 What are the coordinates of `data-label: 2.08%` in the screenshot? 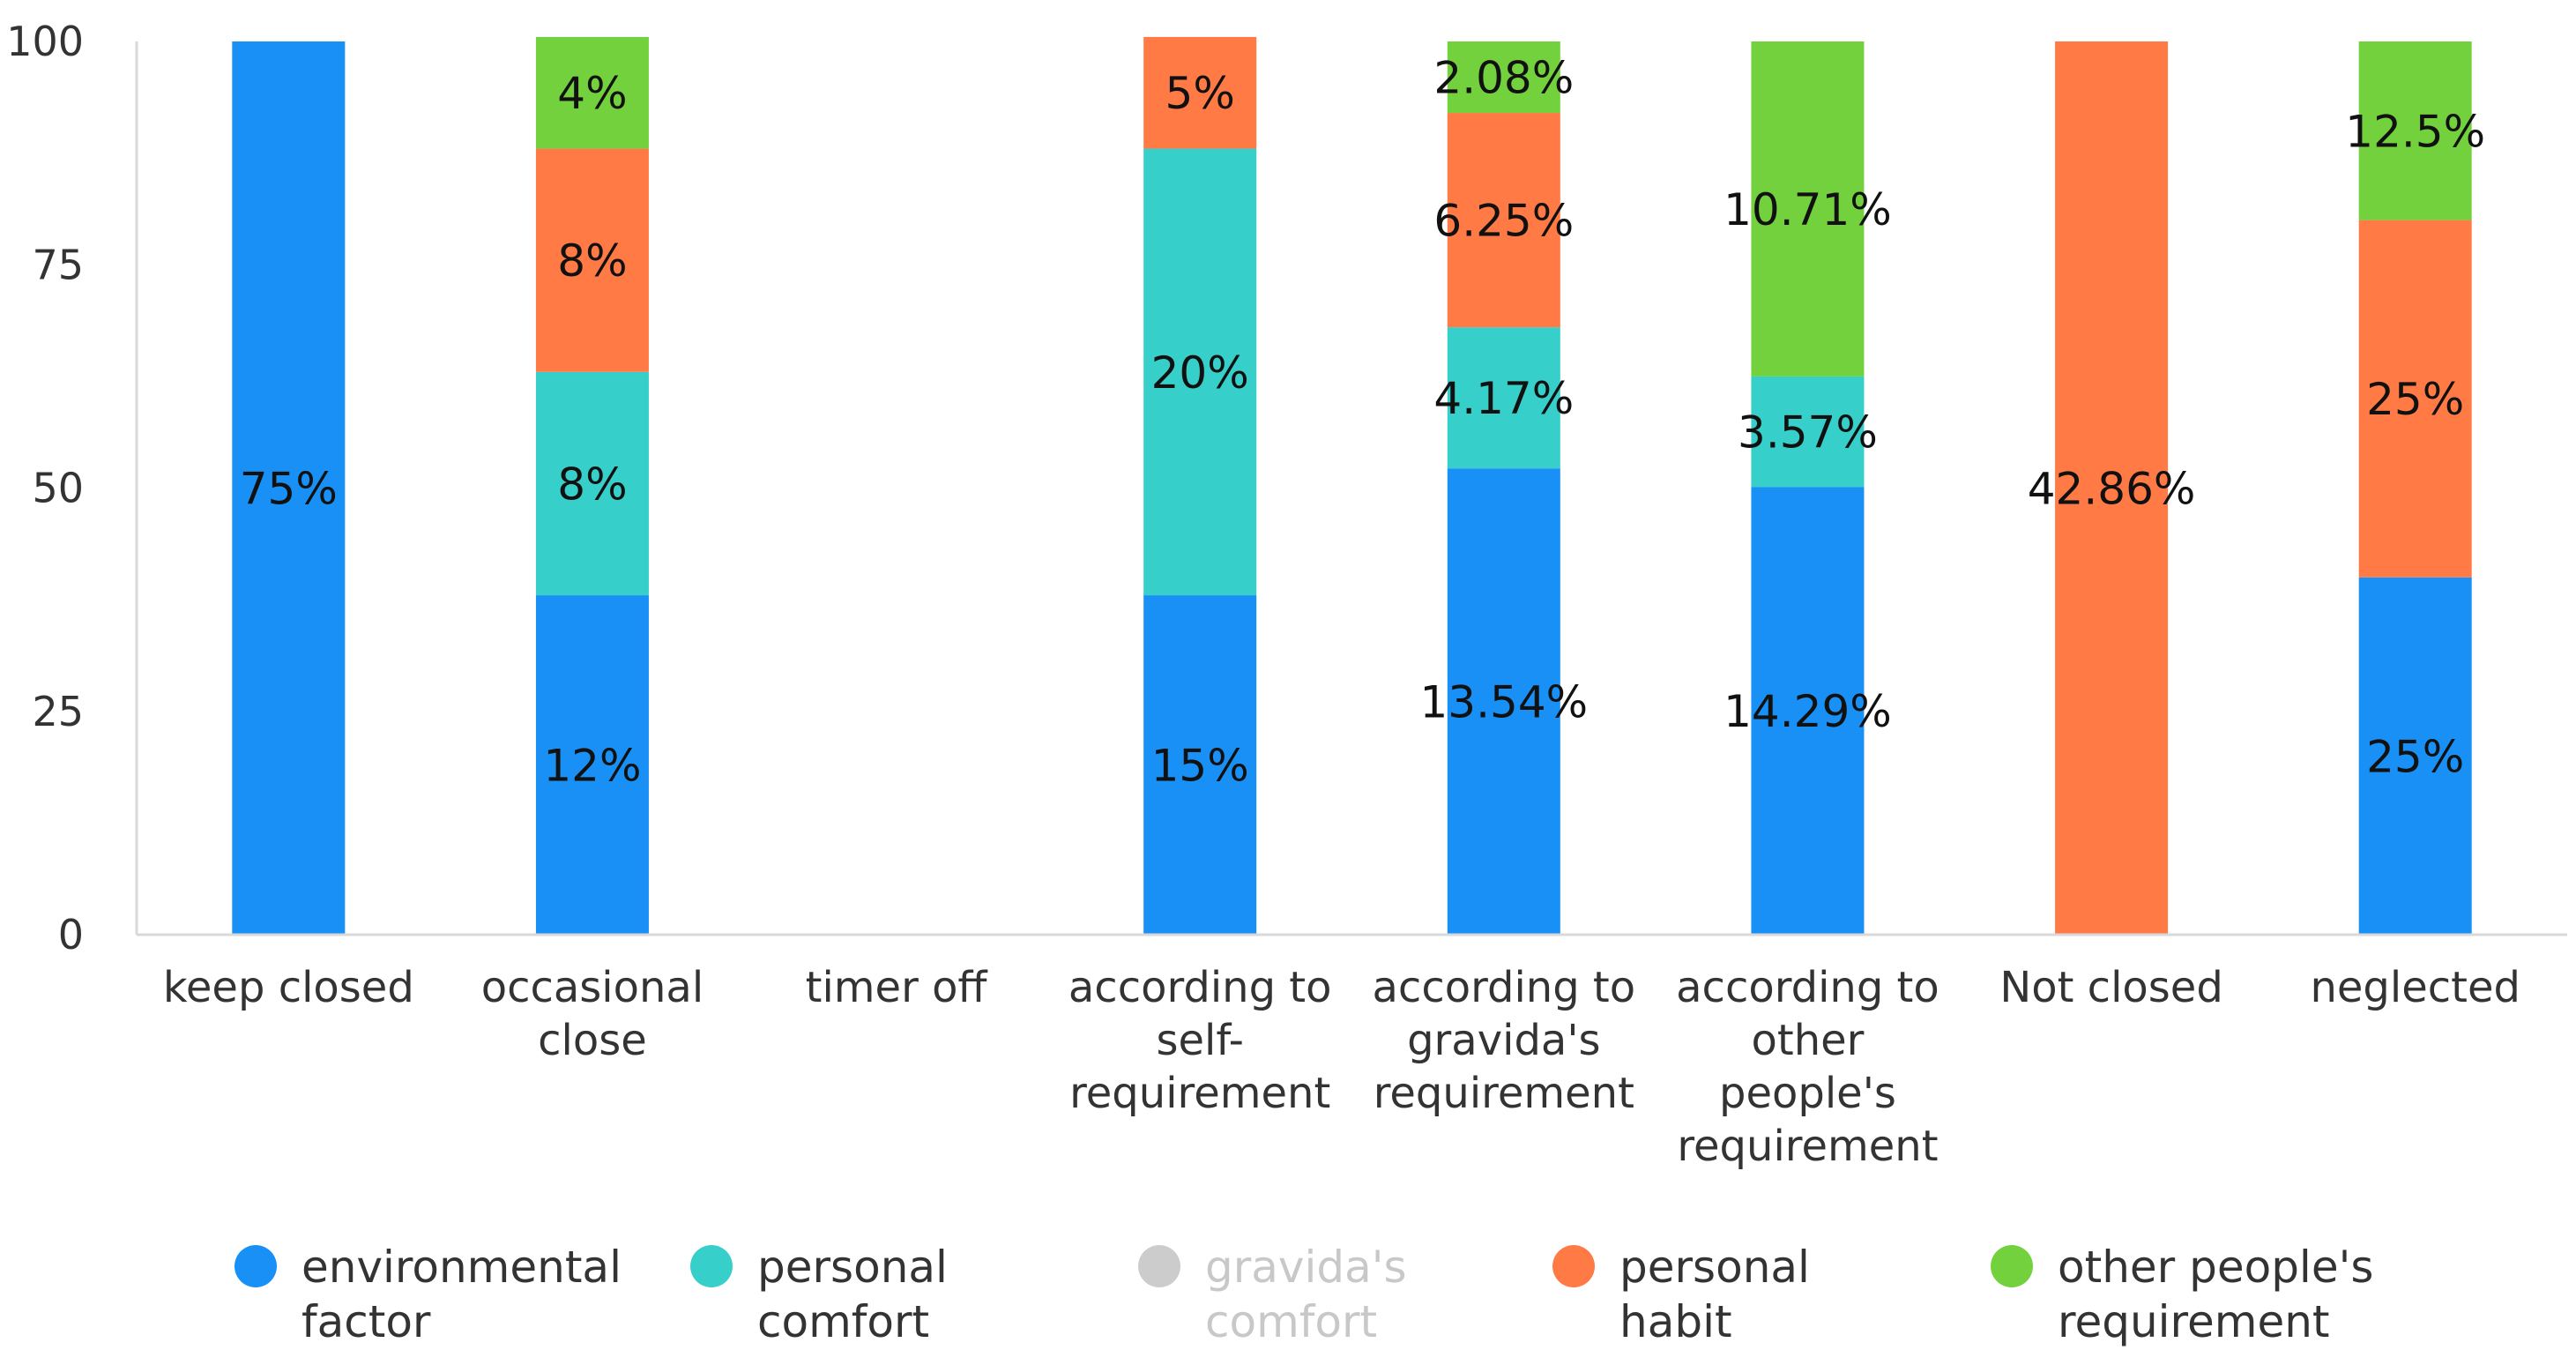 It's located at (1503, 78).